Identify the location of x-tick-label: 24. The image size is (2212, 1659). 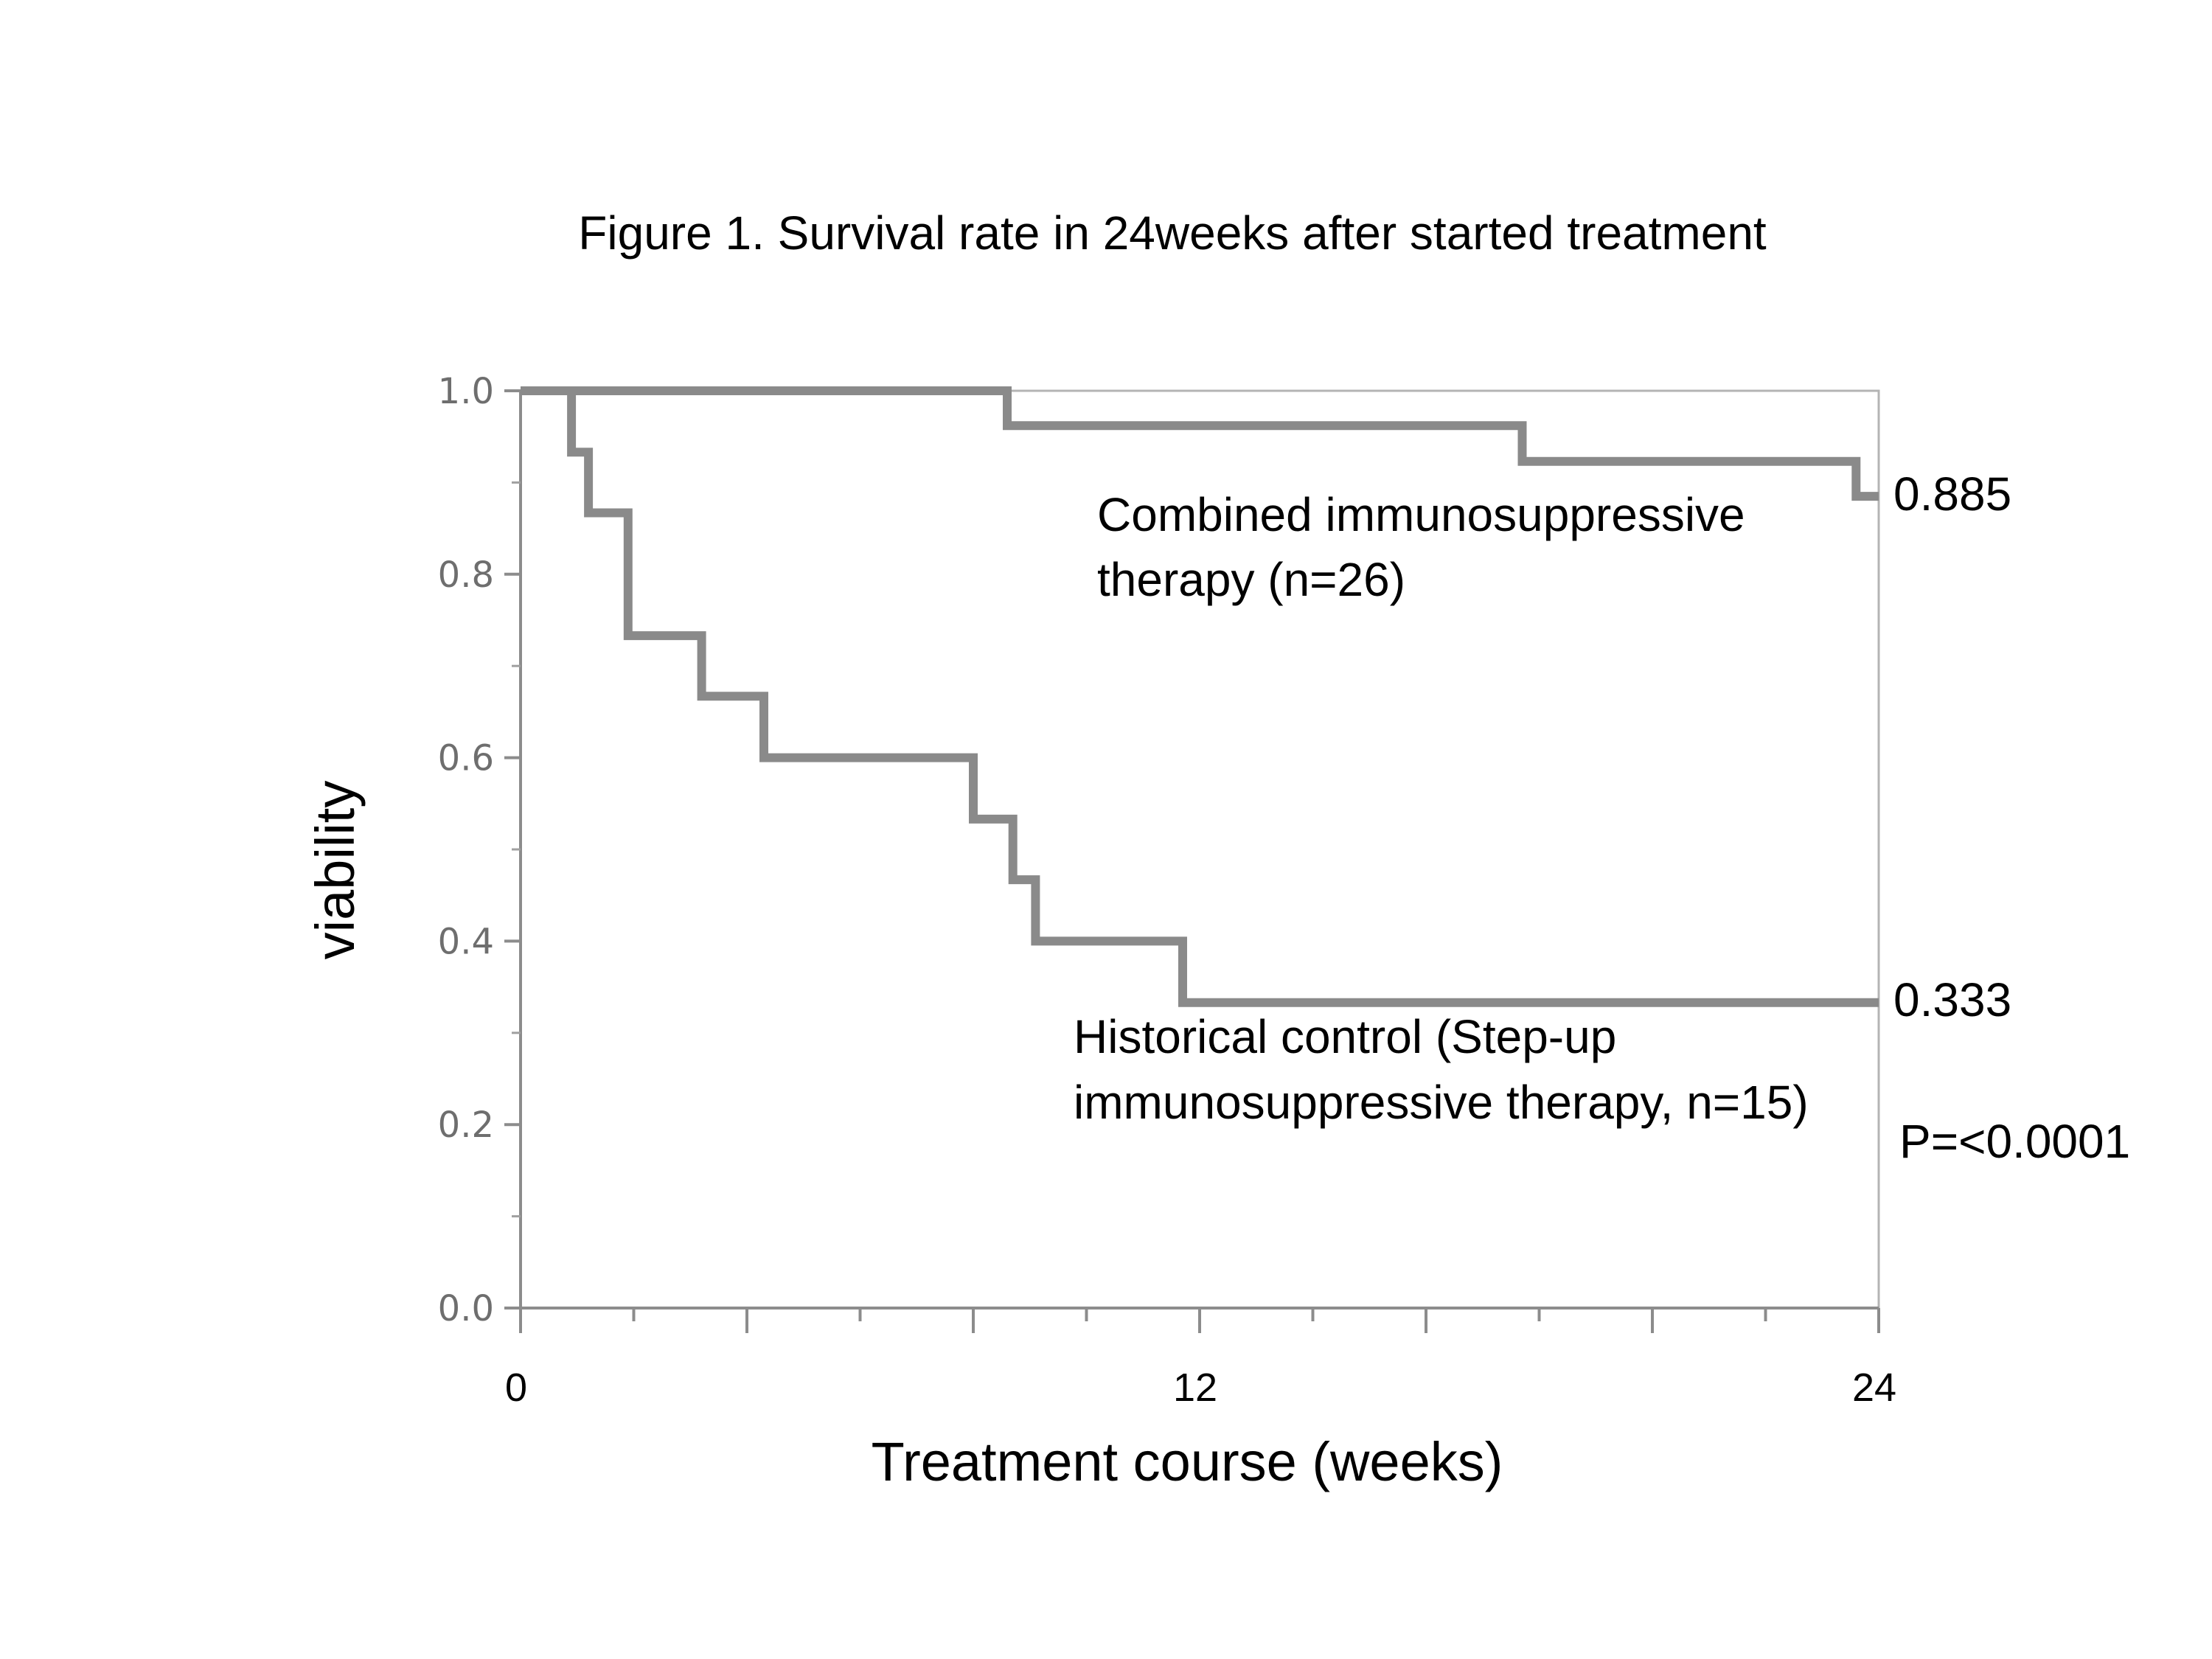
(1874, 1388).